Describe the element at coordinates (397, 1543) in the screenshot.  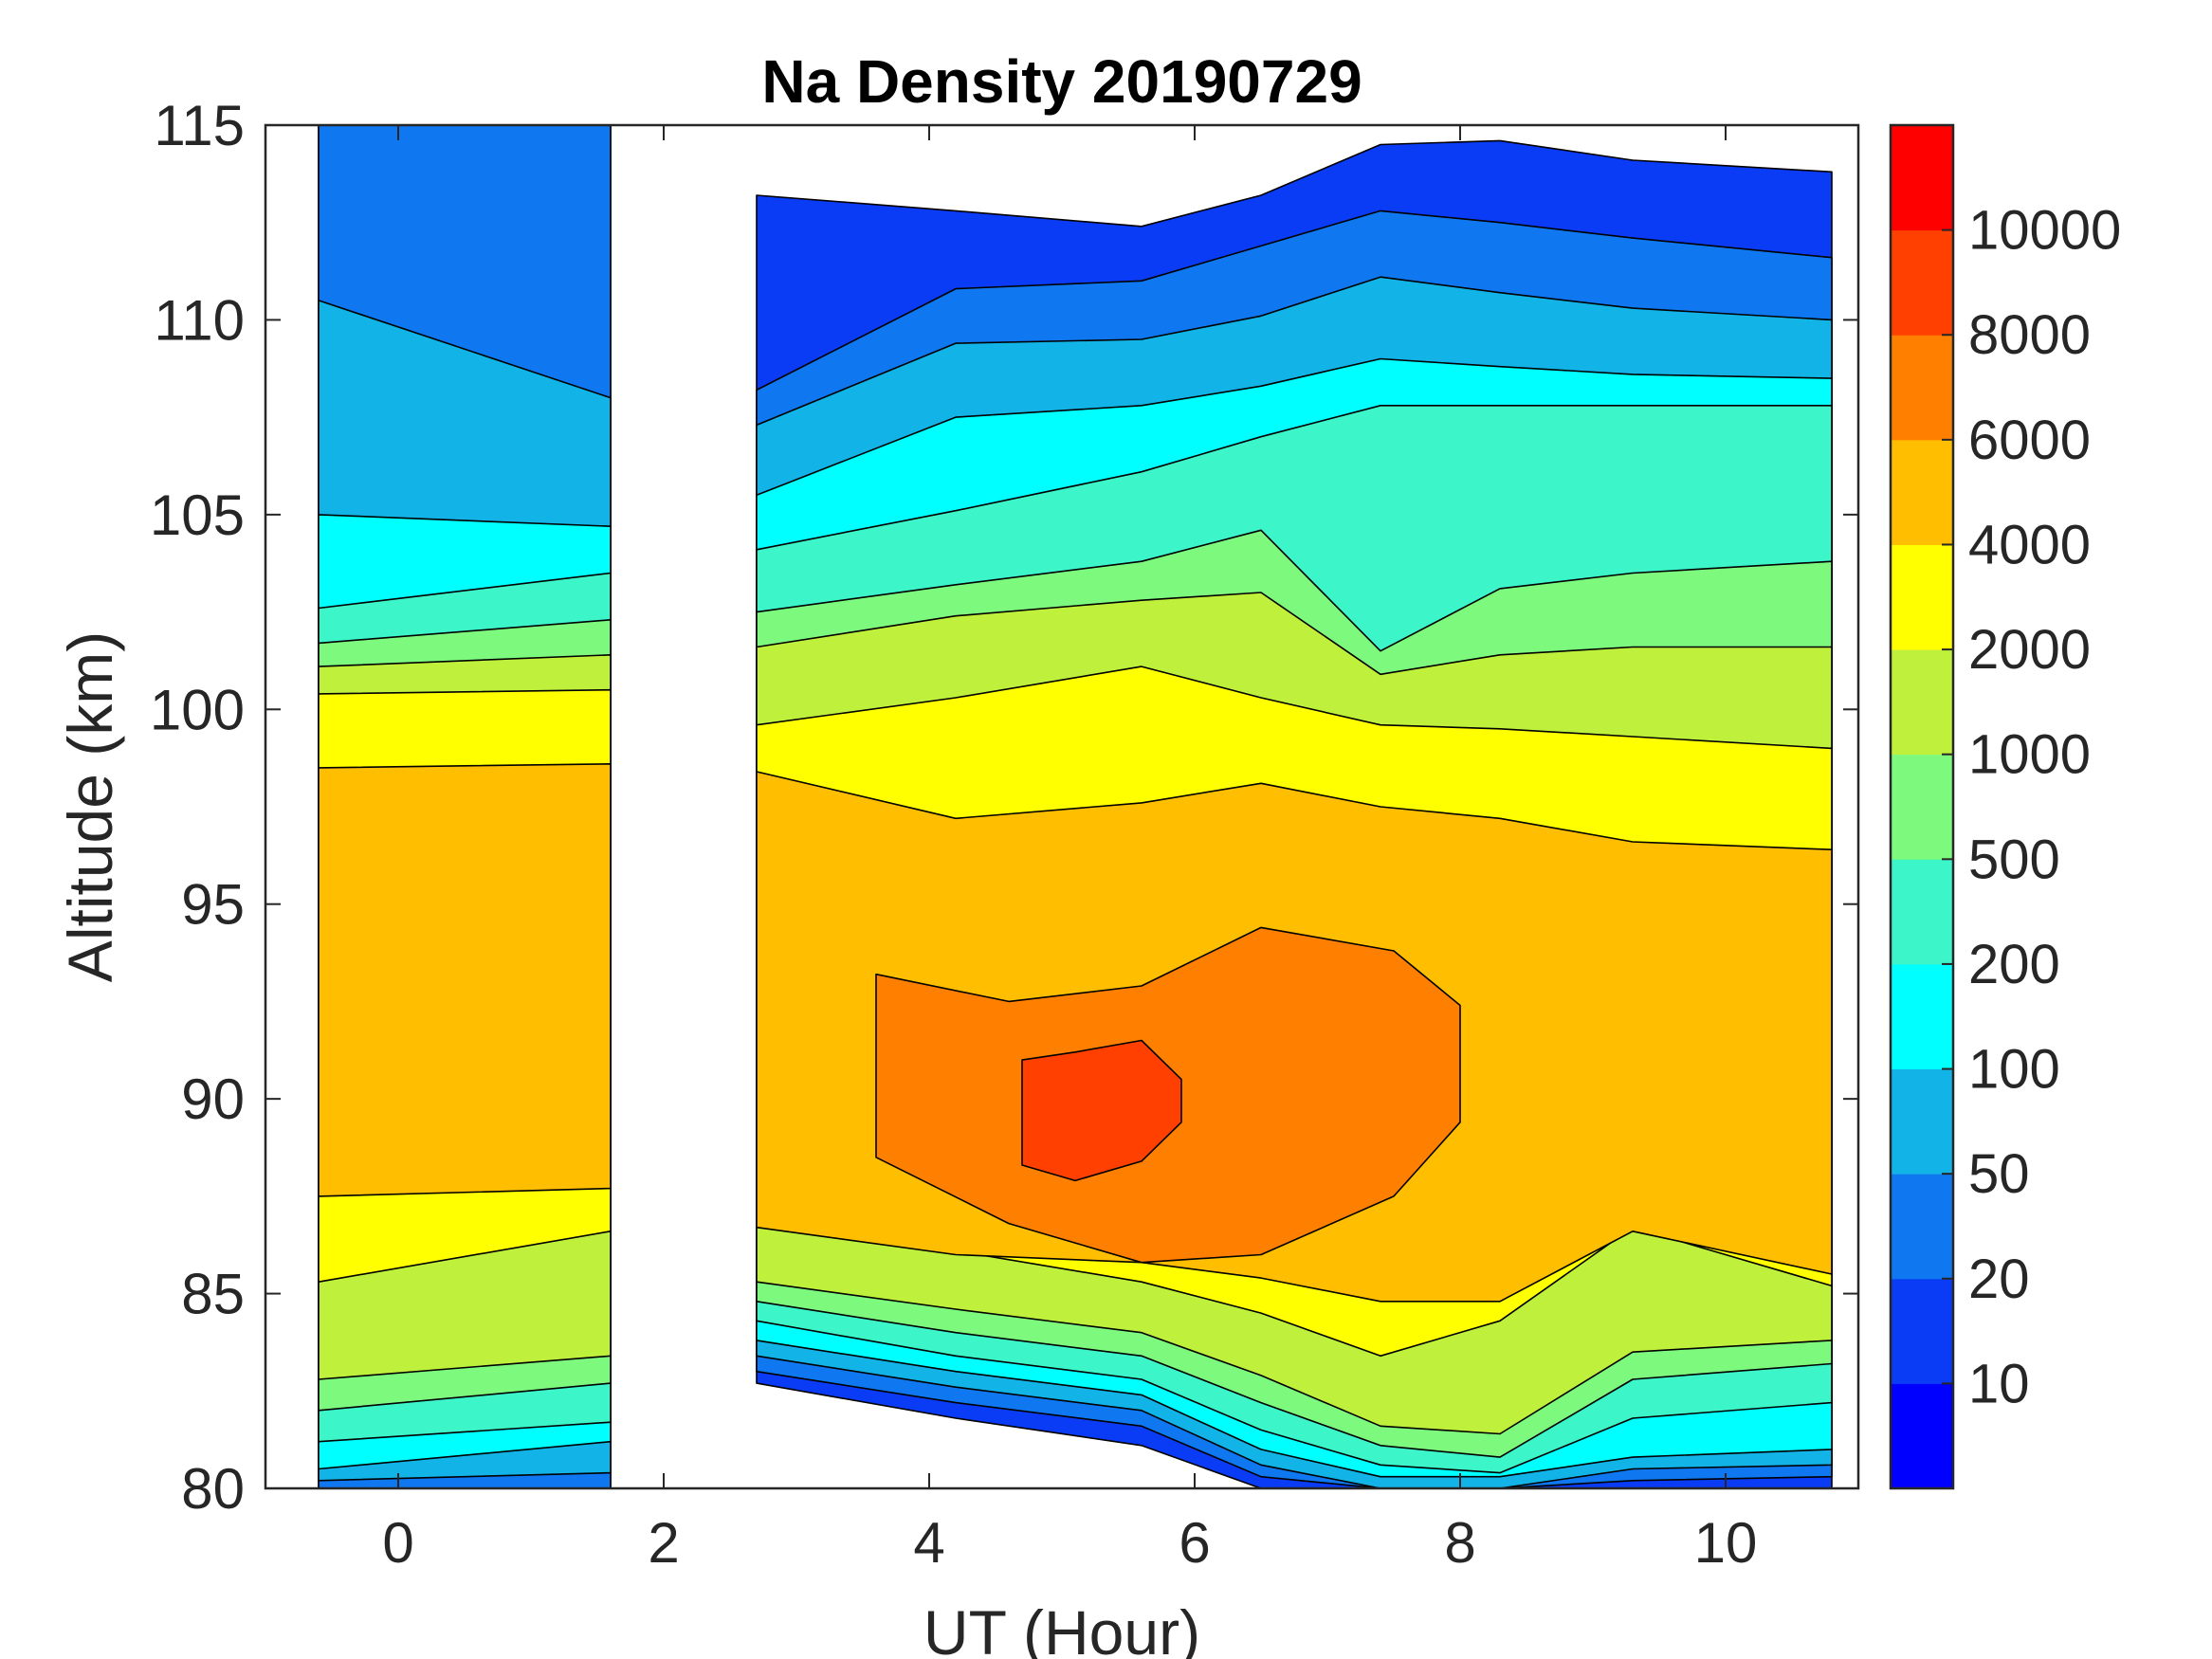
I see `x-tick-label: 0` at that location.